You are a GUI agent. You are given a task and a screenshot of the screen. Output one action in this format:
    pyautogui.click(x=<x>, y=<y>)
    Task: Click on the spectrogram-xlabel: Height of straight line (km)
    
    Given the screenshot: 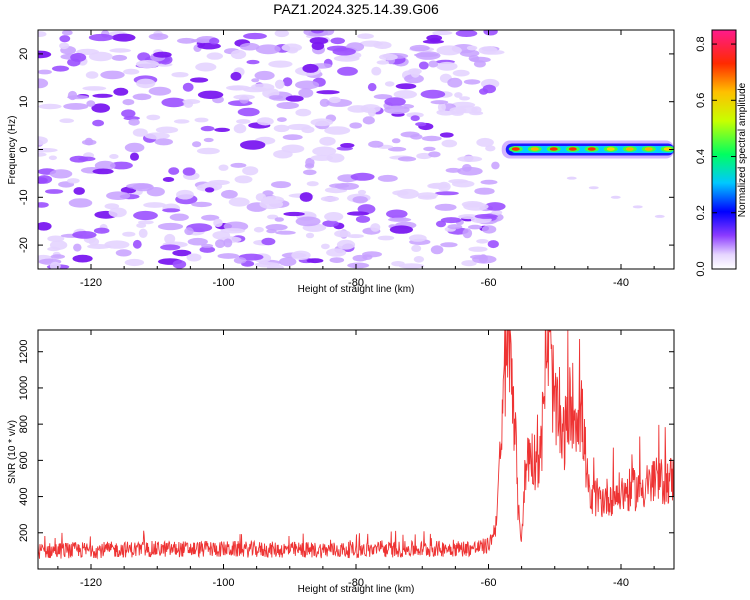 What is the action you would take?
    pyautogui.click(x=356, y=289)
    